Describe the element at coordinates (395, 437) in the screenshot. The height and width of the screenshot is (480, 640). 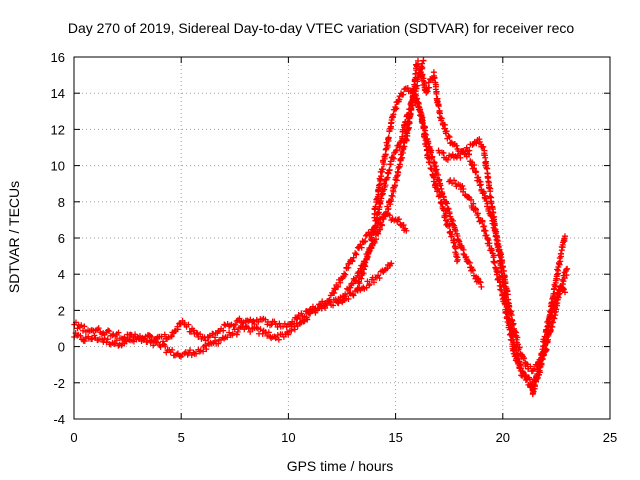
I see `x-tick-label: 15` at that location.